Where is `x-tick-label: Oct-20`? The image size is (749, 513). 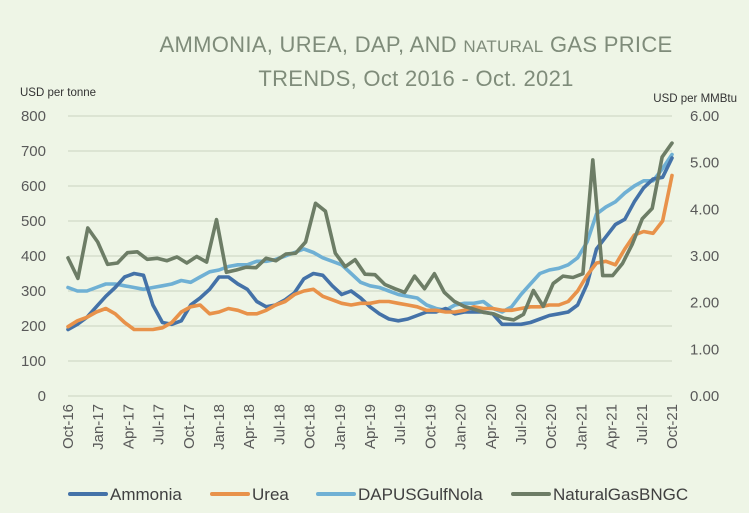
x-tick-label: Oct-20 is located at coordinates (551, 426).